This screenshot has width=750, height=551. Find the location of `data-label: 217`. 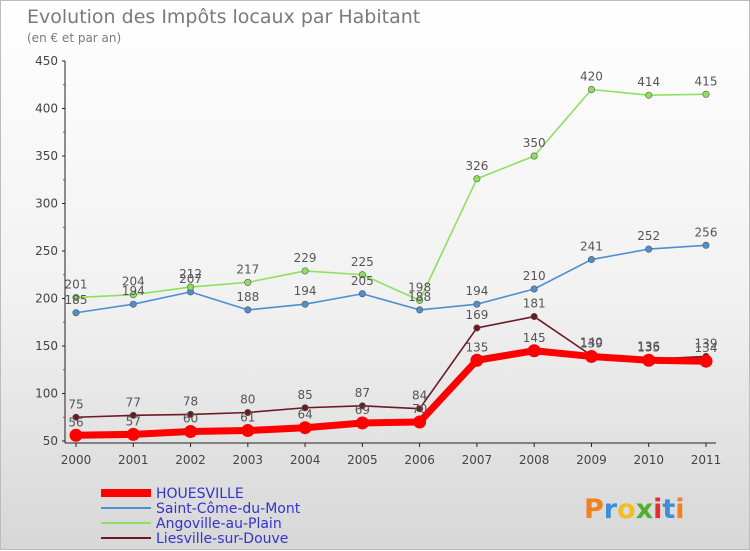

data-label: 217 is located at coordinates (247, 269).